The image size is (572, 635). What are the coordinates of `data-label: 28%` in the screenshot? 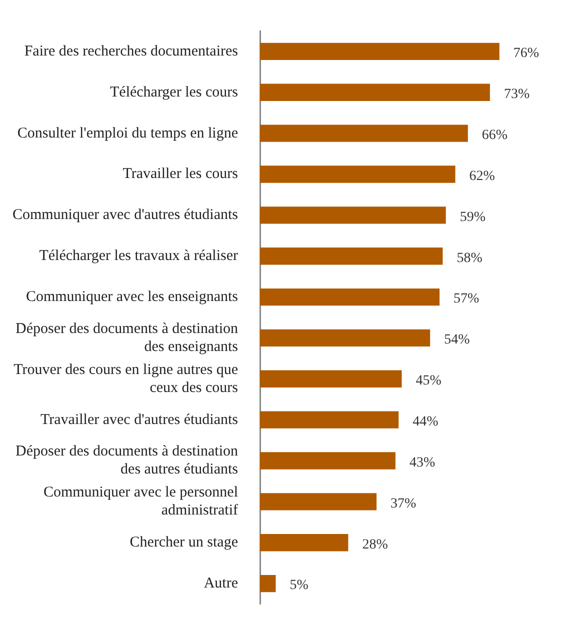 It's located at (375, 544).